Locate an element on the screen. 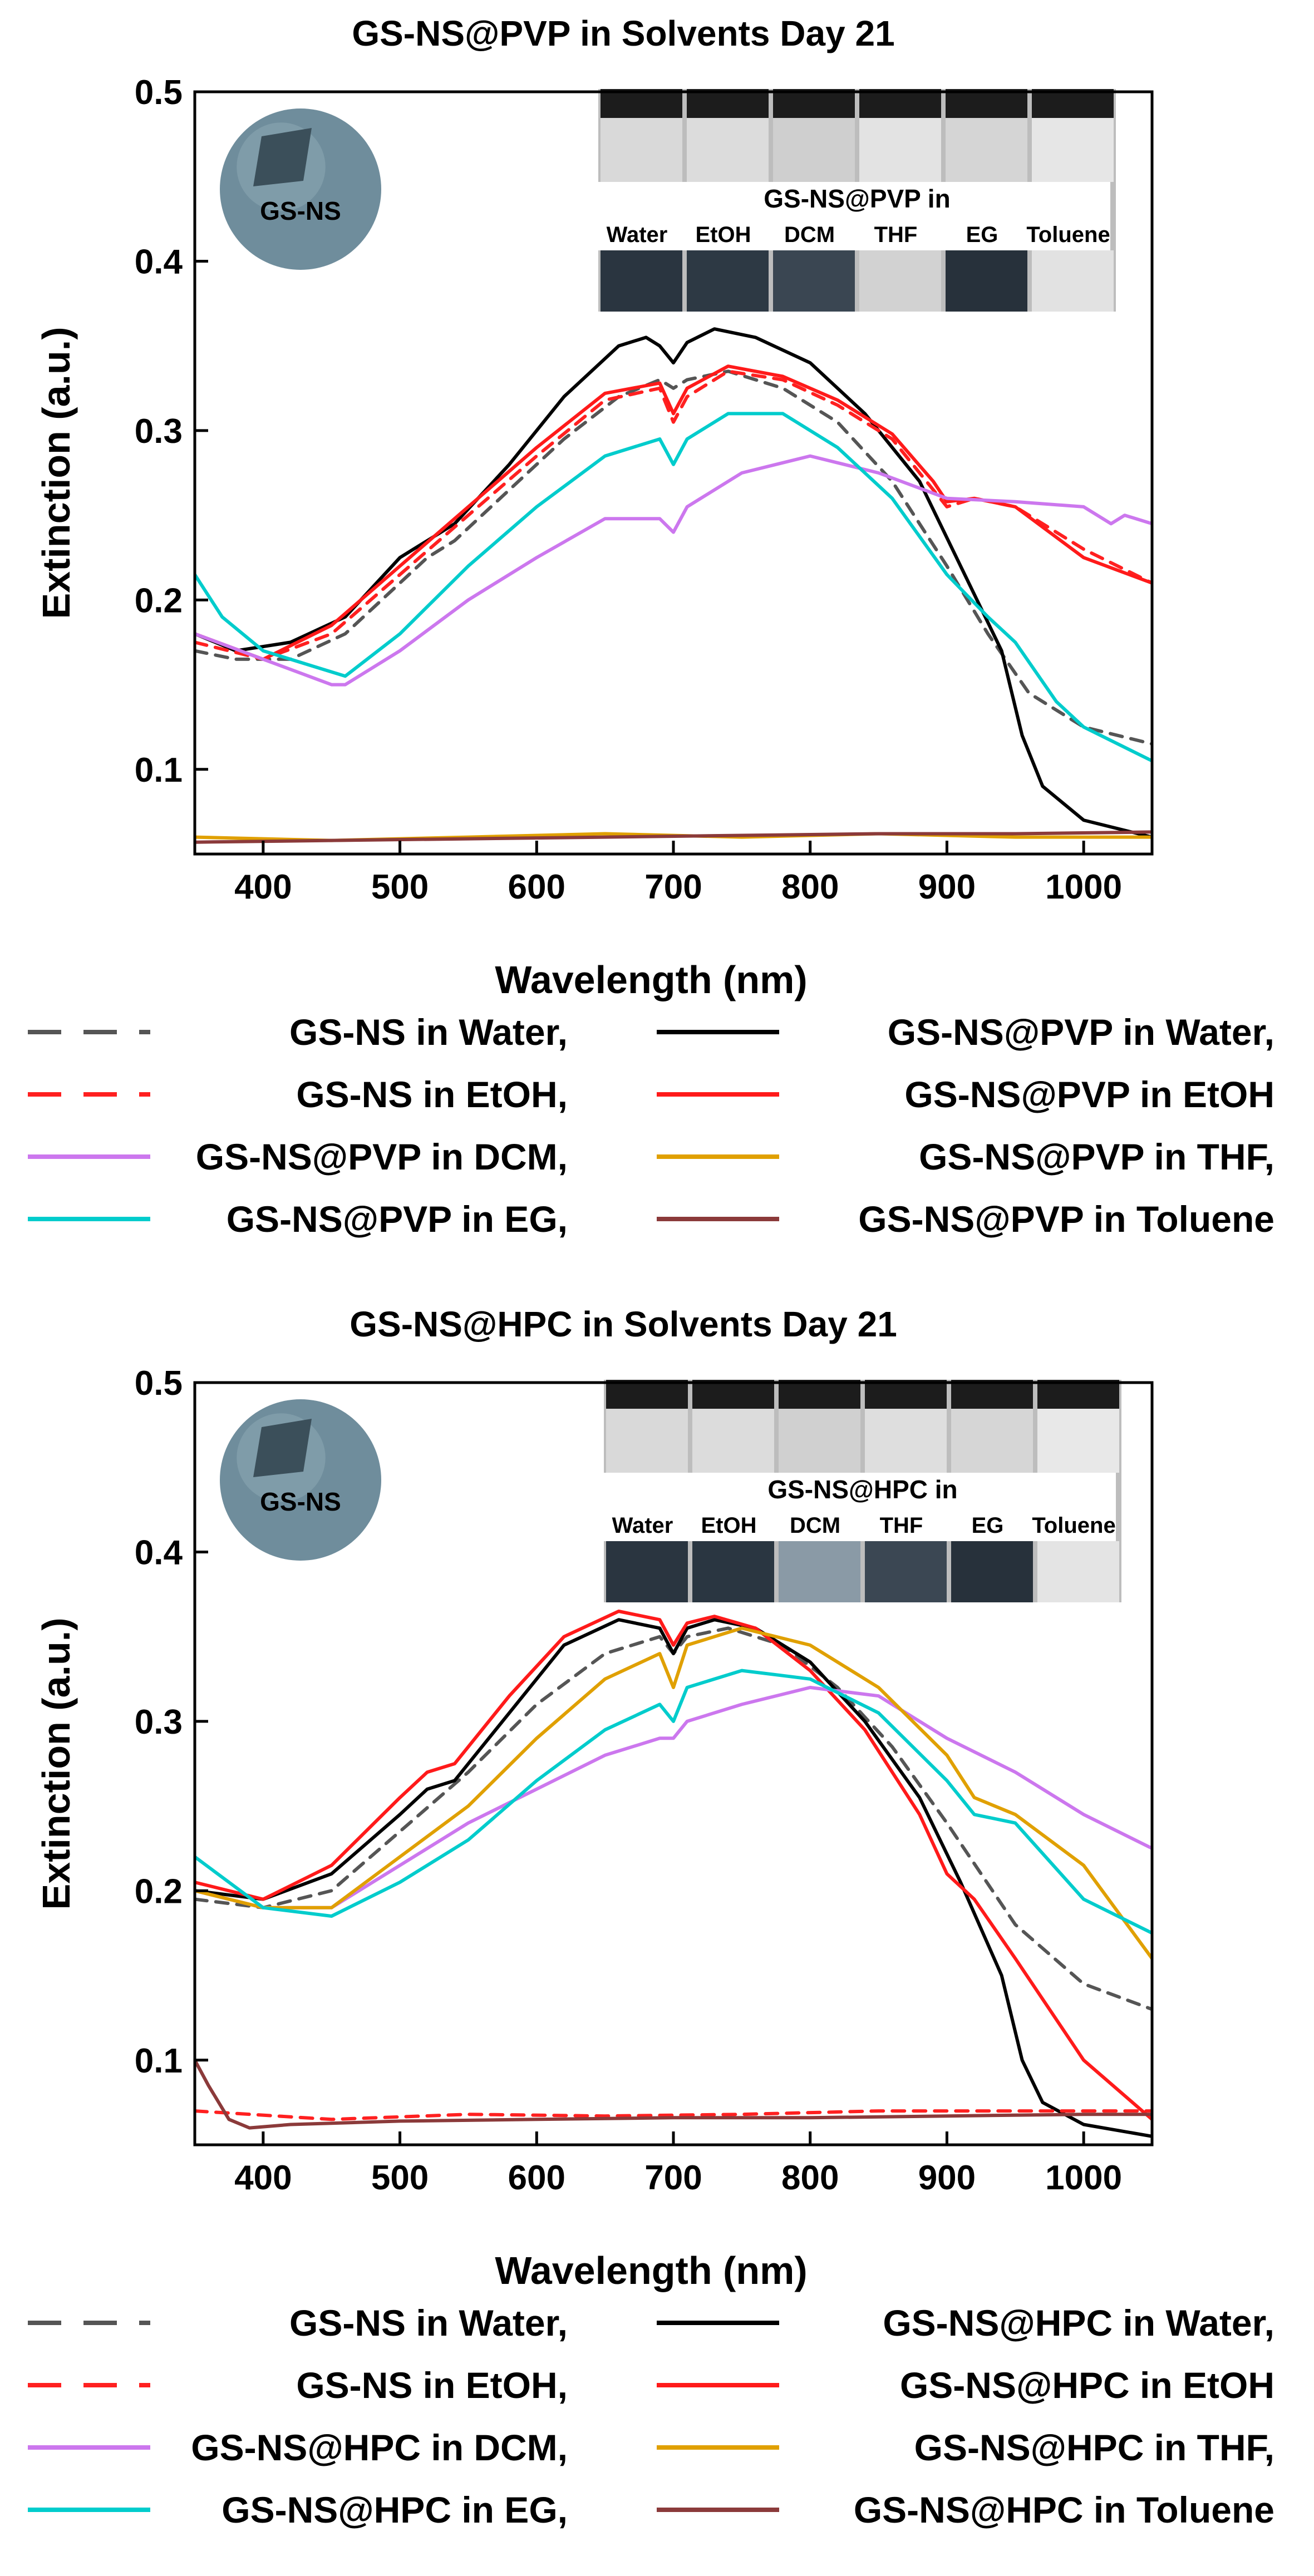 The width and height of the screenshot is (1314, 2576). sphere-cutaway is located at coordinates (282, 157).